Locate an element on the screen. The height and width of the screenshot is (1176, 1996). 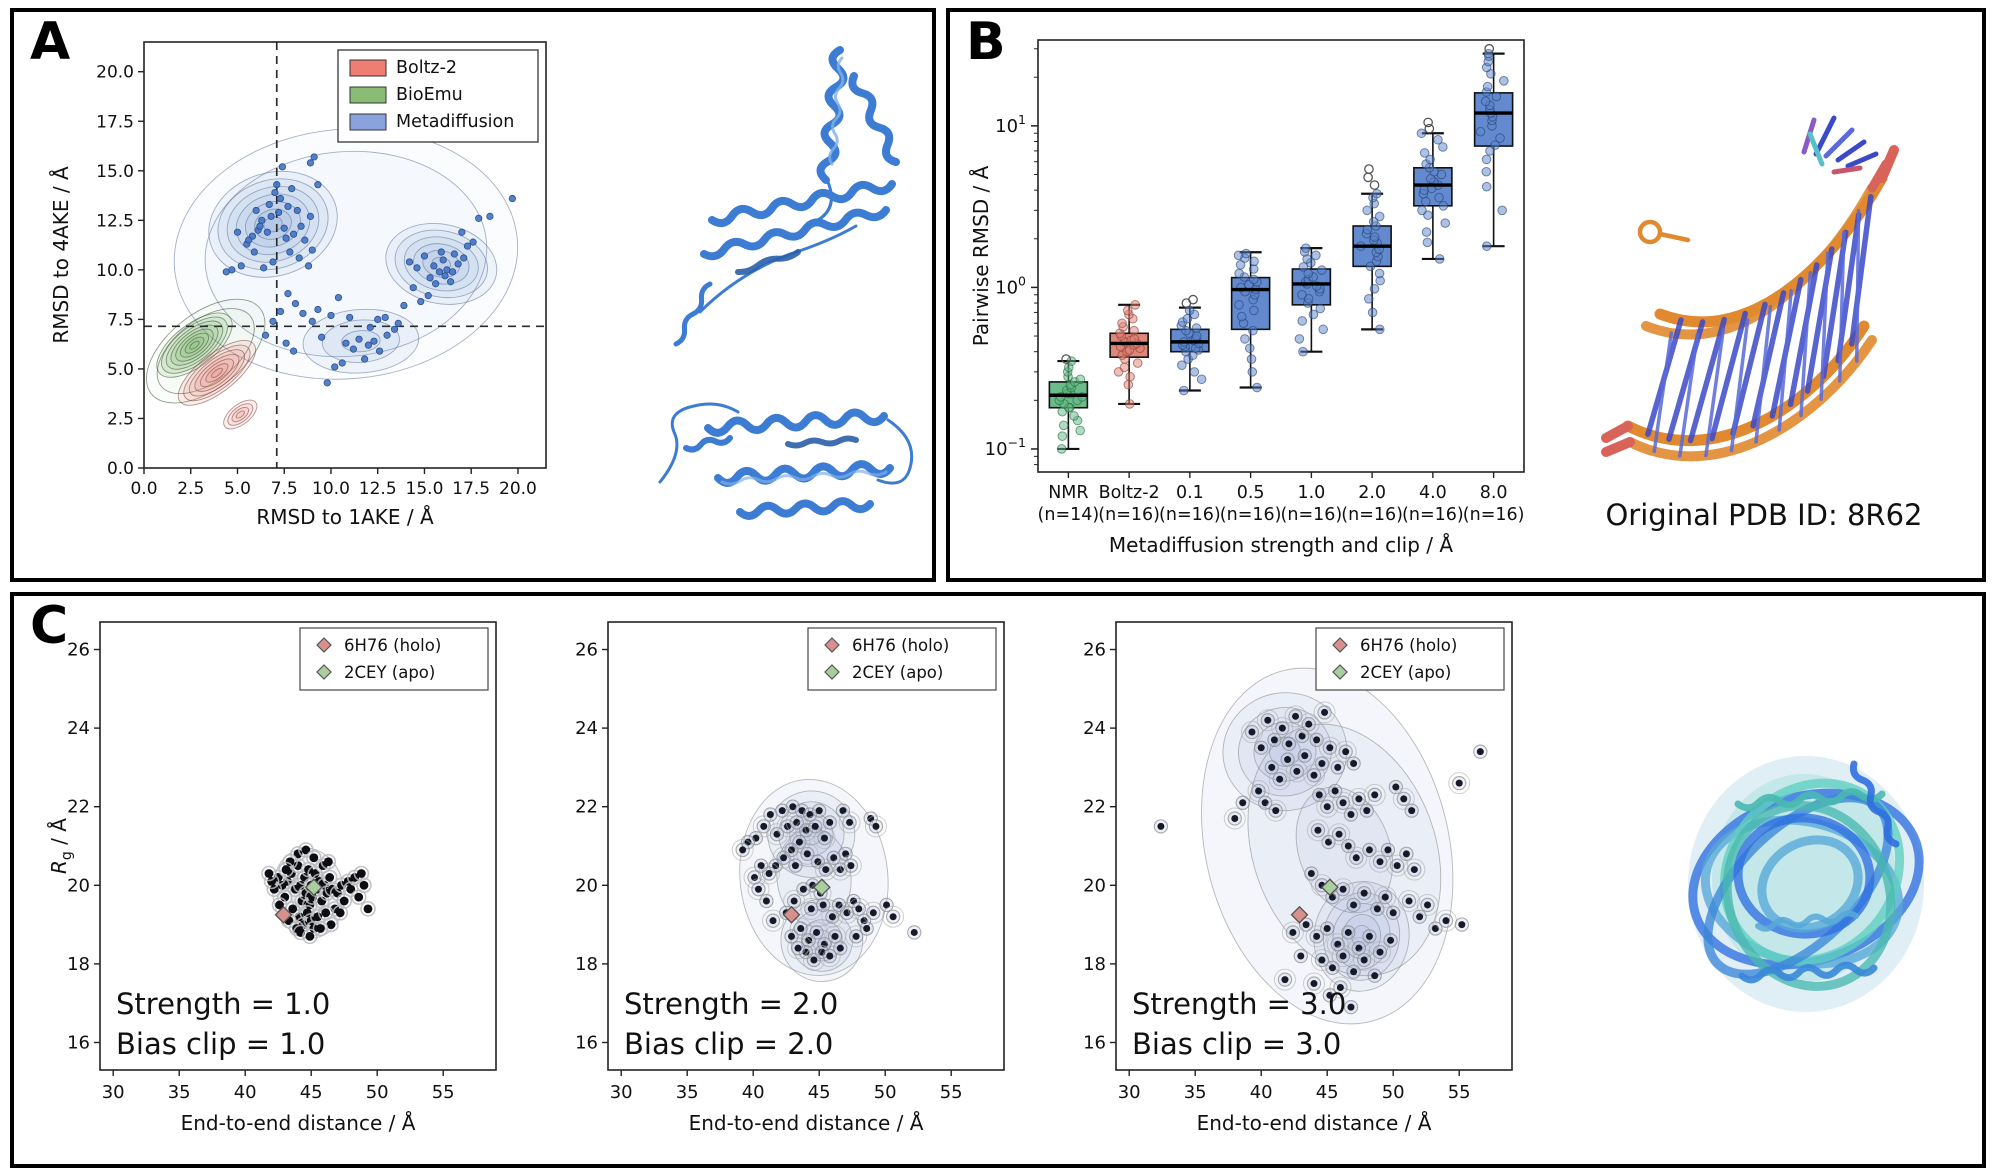
svg-text: 0.5 is located at coordinates (1251, 493).